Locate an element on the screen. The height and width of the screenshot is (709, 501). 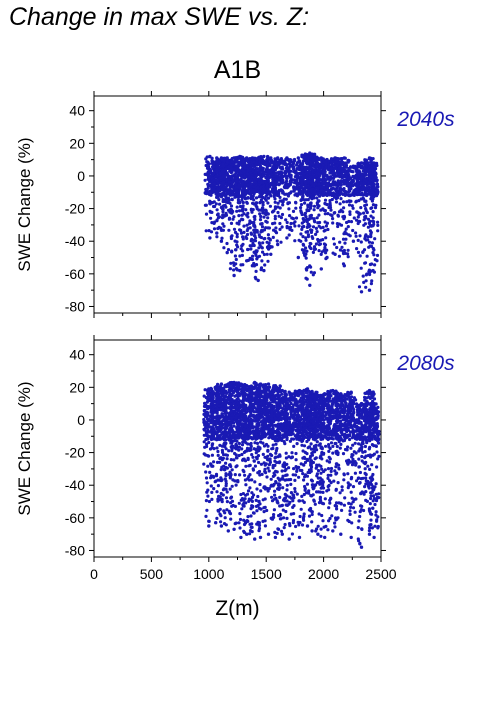
y-tick-label: -20 is located at coordinates (75, 453).